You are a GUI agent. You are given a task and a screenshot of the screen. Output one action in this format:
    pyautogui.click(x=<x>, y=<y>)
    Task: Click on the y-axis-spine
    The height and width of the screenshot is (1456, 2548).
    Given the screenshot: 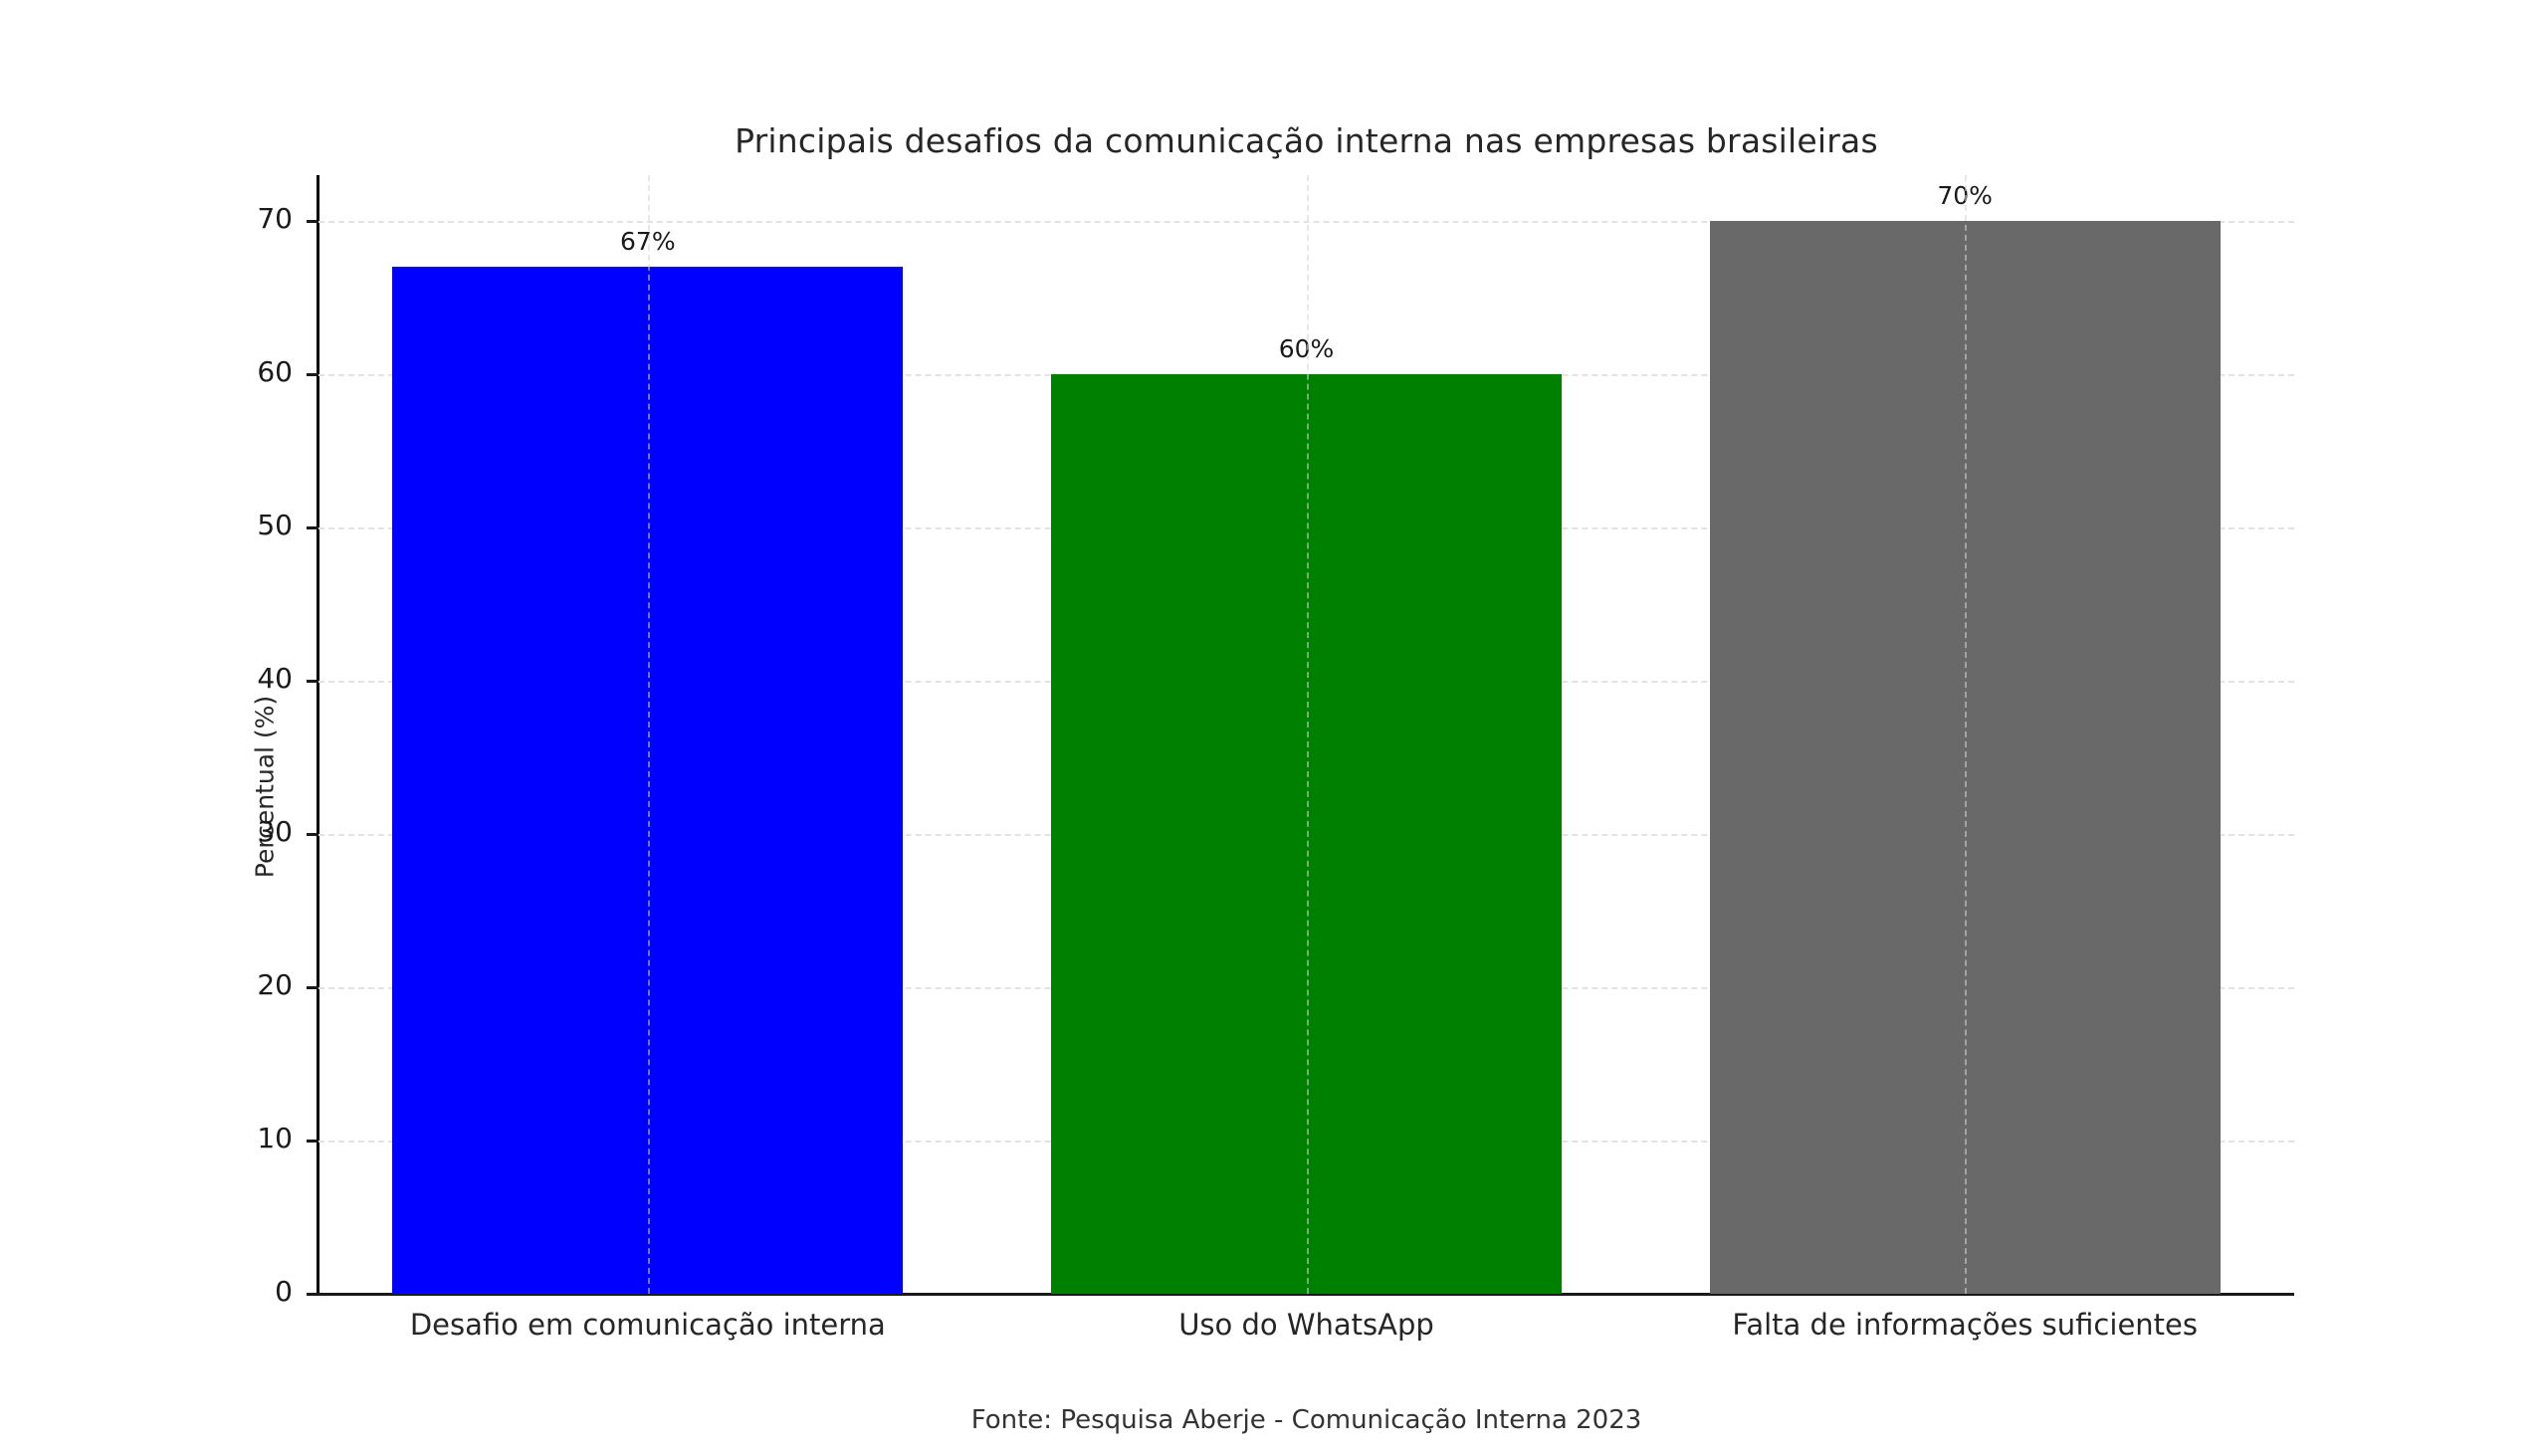 What is the action you would take?
    pyautogui.click(x=318, y=735)
    